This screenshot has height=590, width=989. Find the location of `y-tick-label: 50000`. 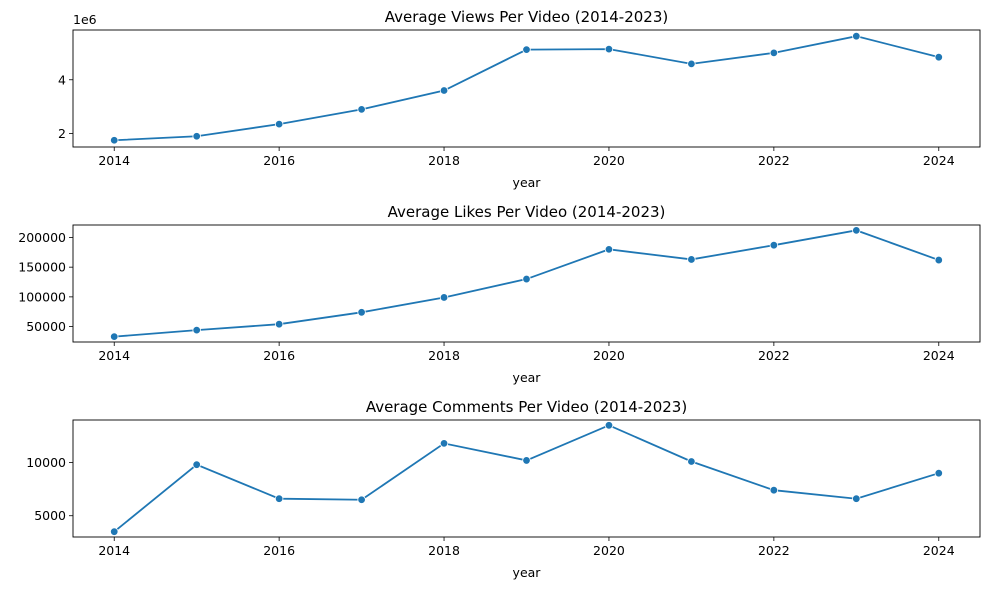

y-tick-label: 50000 is located at coordinates (46, 326).